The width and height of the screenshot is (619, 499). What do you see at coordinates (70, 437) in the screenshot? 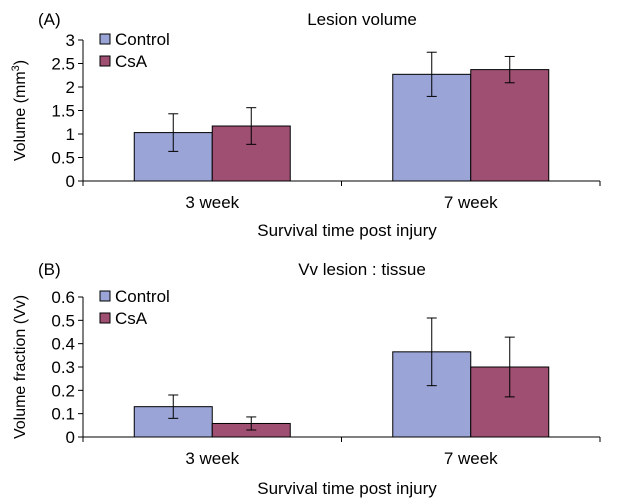
I see `chart-b-ytick-label: 0` at bounding box center [70, 437].